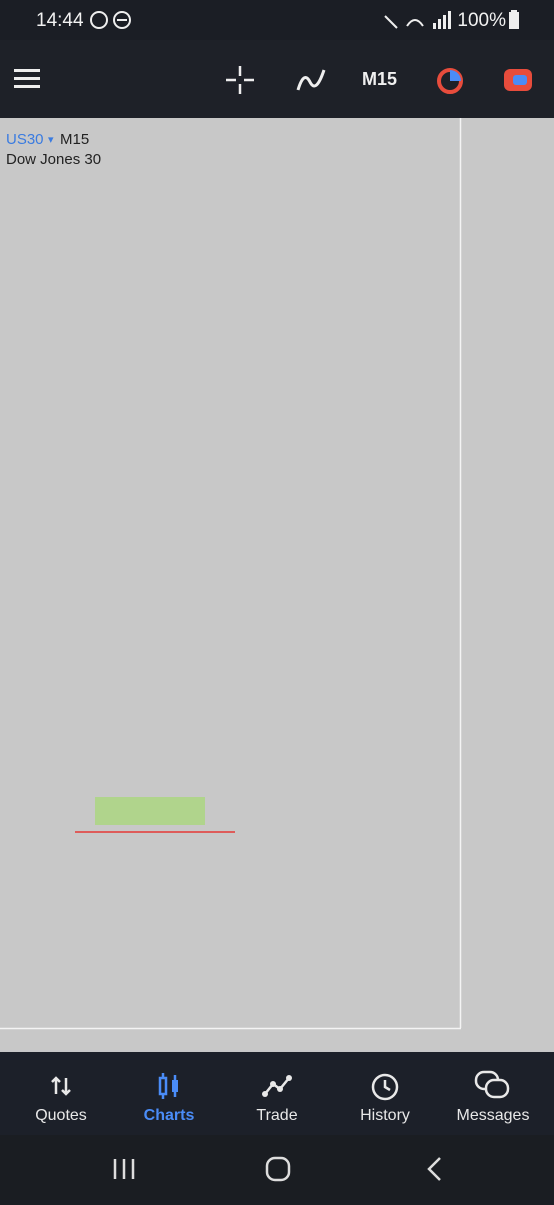 The width and height of the screenshot is (554, 1205). I want to click on indicators-button, so click(311, 80).